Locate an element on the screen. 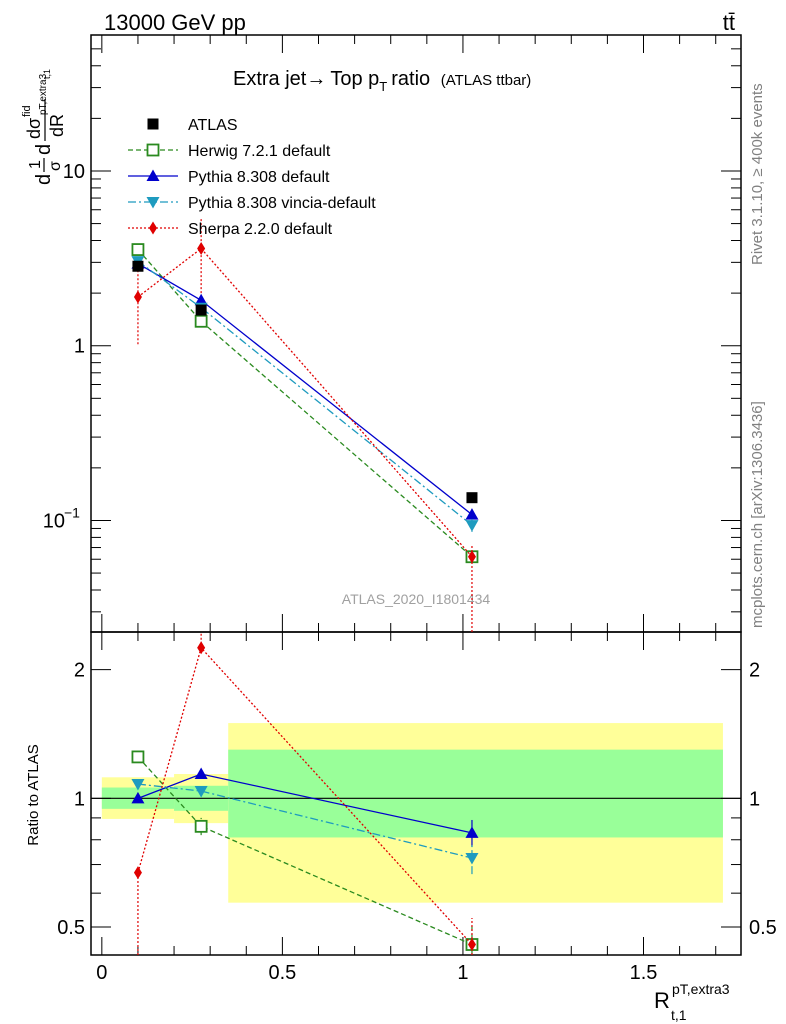 The image size is (786, 1024). svg-text: R is located at coordinates (662, 1000).